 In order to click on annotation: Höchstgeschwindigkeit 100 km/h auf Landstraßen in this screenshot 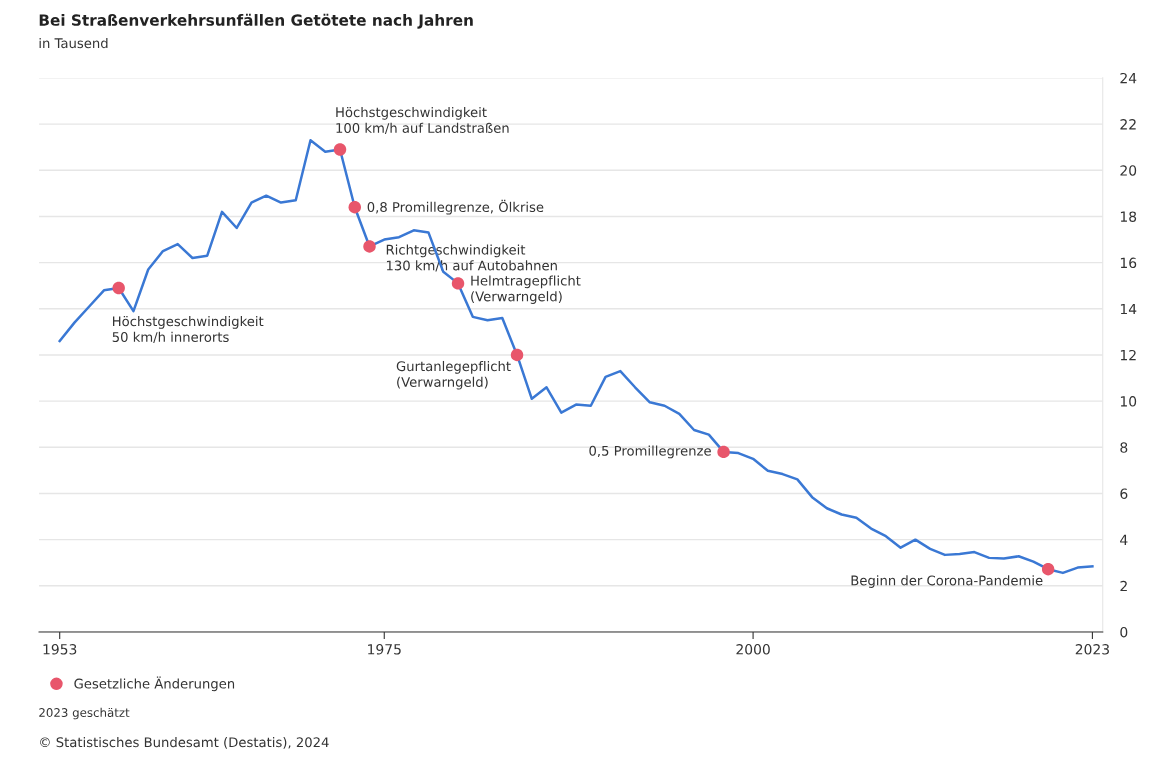, I will do `click(422, 120)`.